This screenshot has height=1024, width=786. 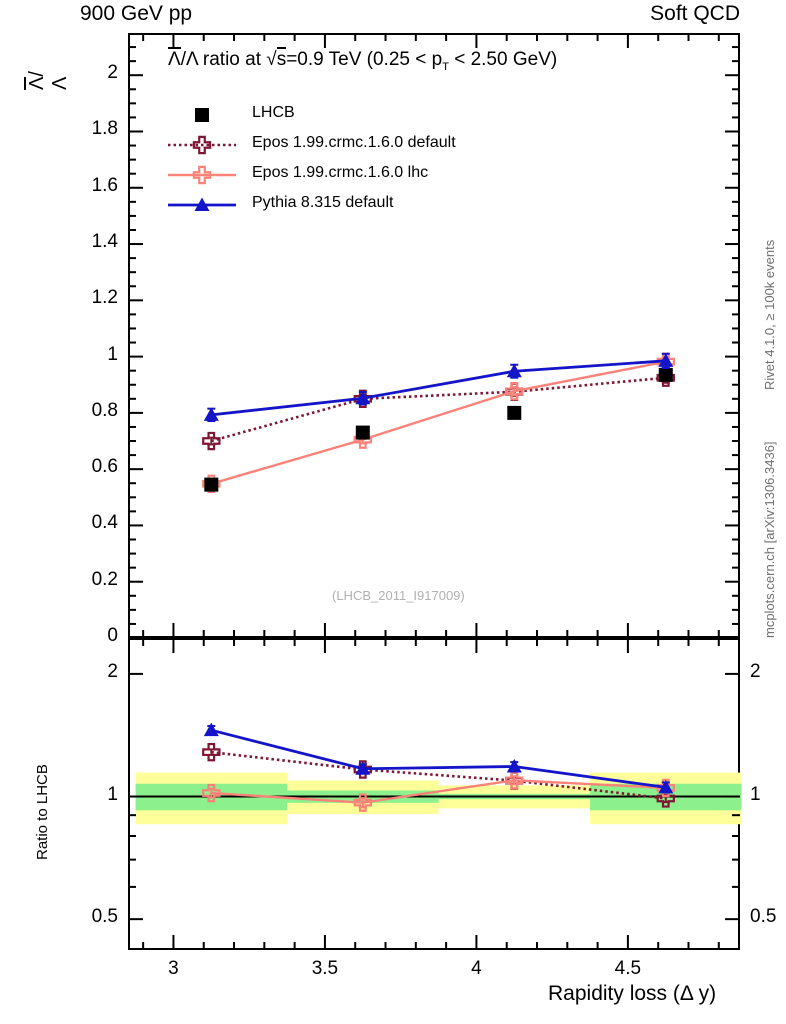 I want to click on x-tick-label-3: 3, so click(x=173, y=968).